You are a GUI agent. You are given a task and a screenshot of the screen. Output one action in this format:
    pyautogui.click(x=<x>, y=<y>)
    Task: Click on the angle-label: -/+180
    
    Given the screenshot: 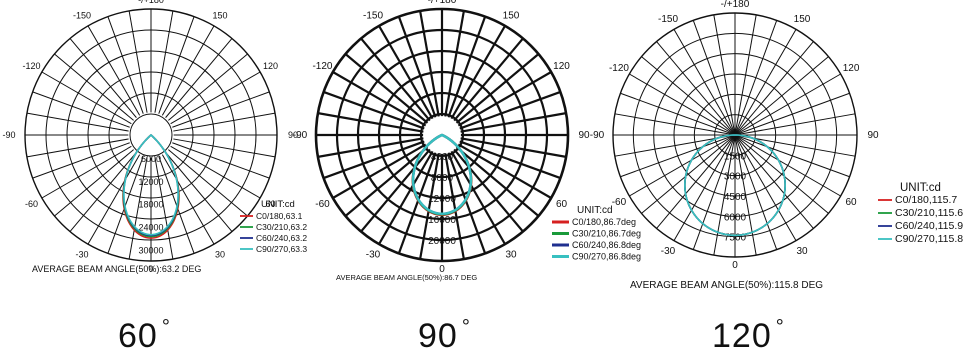 What is the action you would take?
    pyautogui.click(x=151, y=2)
    